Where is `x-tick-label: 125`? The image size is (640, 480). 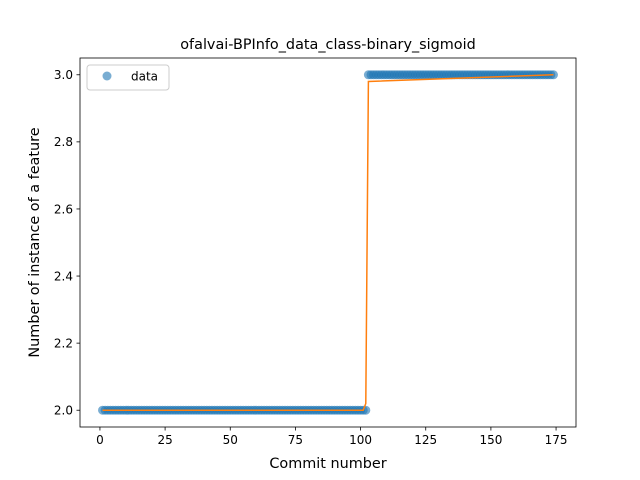 x-tick-label: 125 is located at coordinates (425, 440).